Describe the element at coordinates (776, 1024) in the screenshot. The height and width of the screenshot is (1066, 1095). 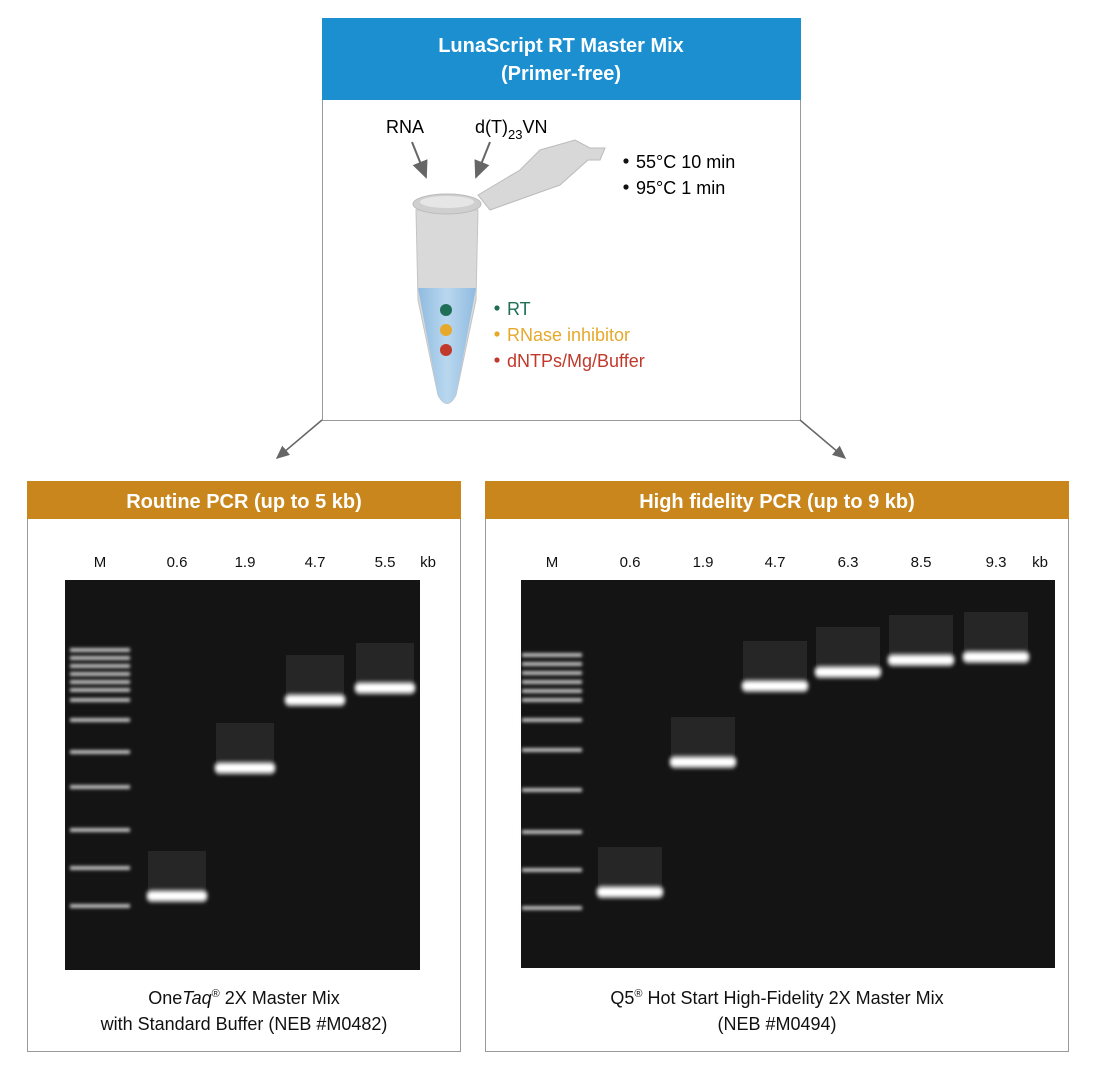
I see `caption: (NEB #M0494)` at that location.